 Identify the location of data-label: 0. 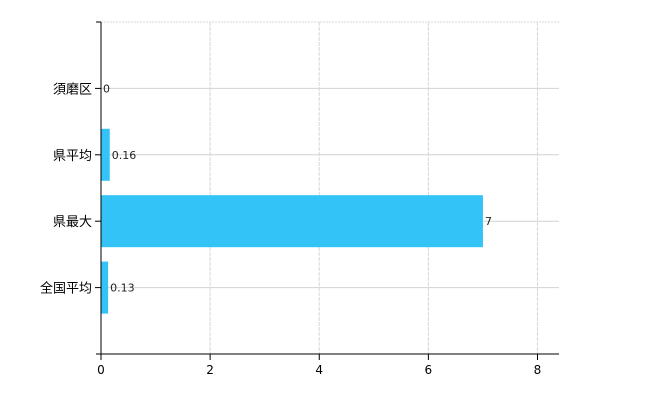
(106, 88).